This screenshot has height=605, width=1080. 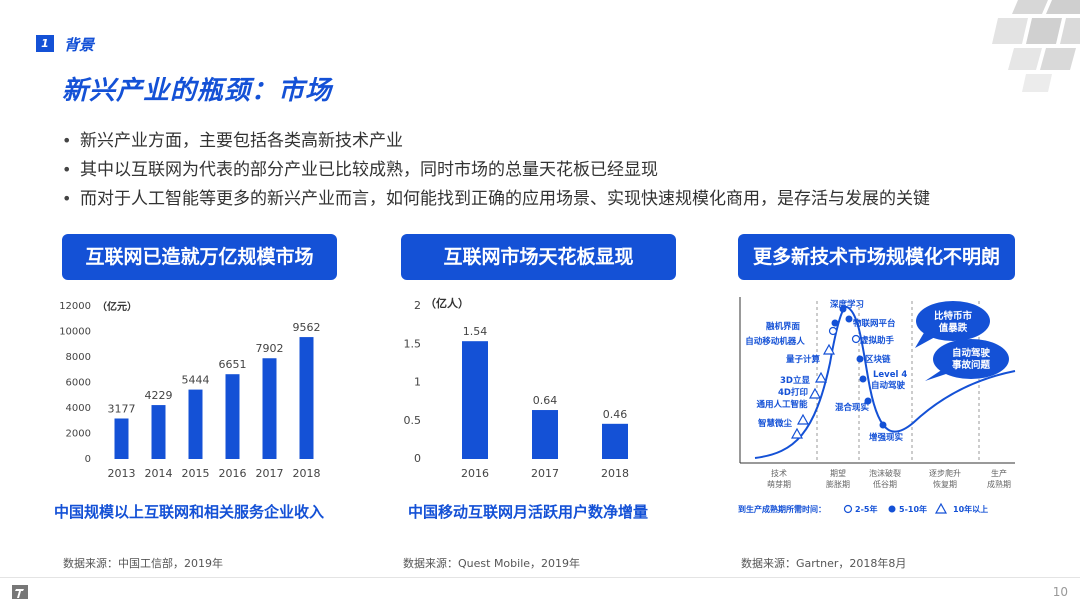 I want to click on phase-label: 萌芽期, so click(x=779, y=484).